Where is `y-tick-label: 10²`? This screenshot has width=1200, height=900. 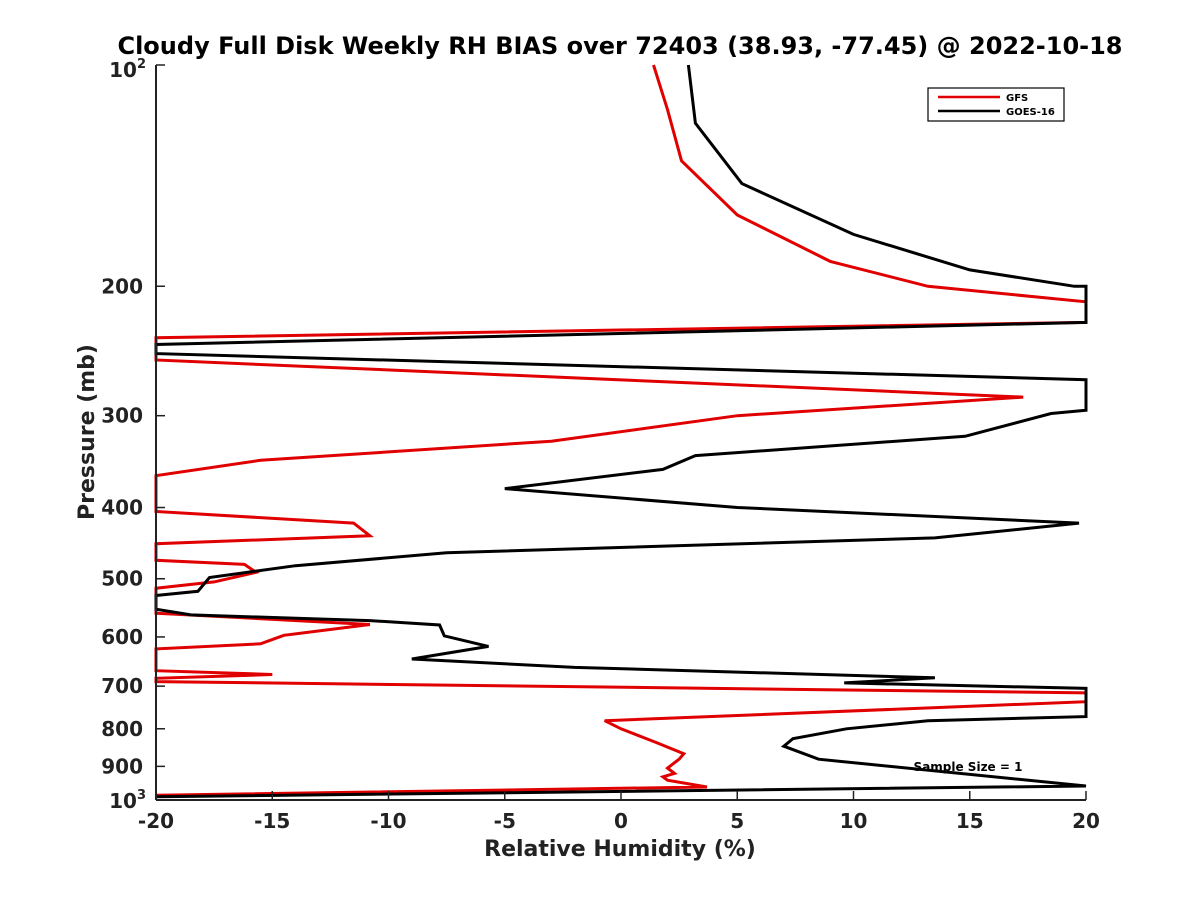
y-tick-label: 10² is located at coordinates (127, 69).